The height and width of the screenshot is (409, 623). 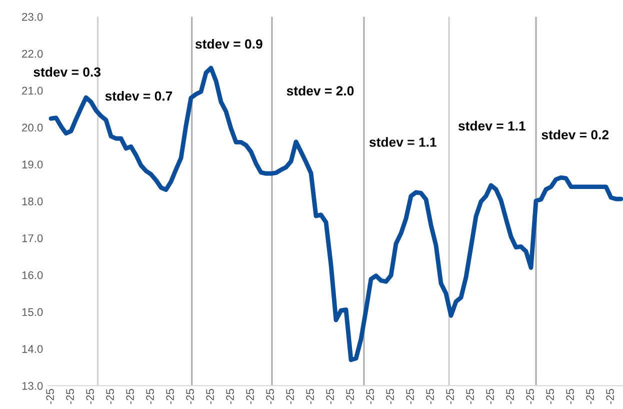 What do you see at coordinates (32, 54) in the screenshot?
I see `y-tick-label: 22.0` at bounding box center [32, 54].